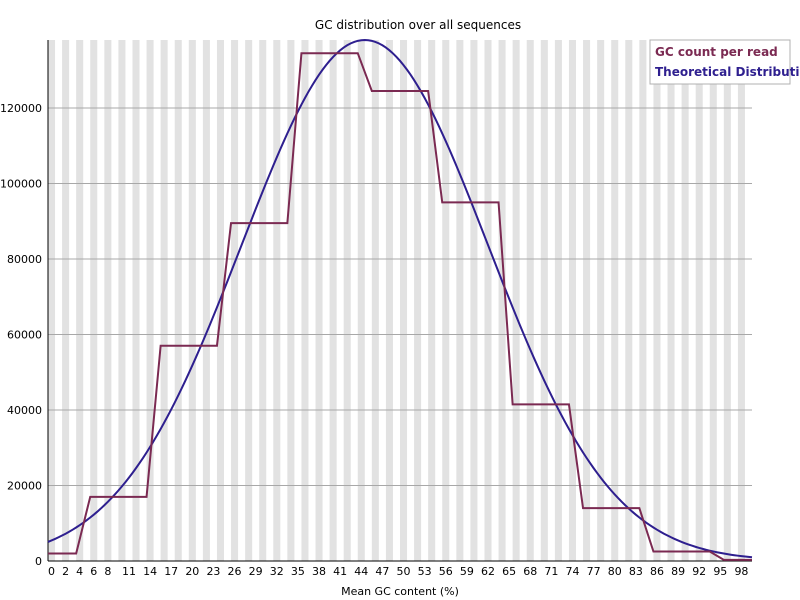 The width and height of the screenshot is (800, 600). I want to click on x-tick-label: 0, so click(51, 571).